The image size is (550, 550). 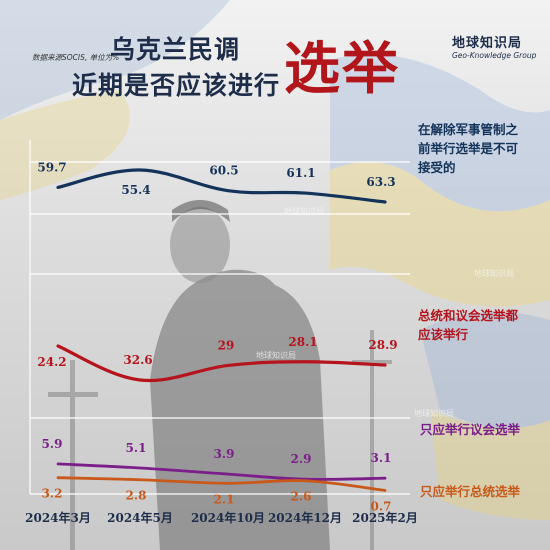 I want to click on series-label-president-only: 只应举行总统选举, so click(x=470, y=491).